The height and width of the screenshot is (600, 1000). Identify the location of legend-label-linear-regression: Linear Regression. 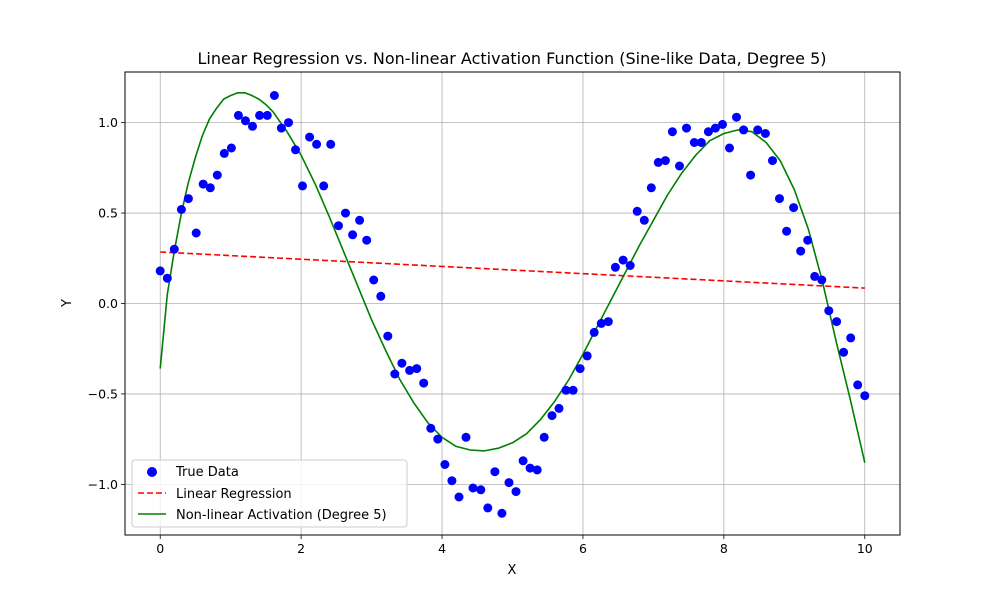
(234, 494).